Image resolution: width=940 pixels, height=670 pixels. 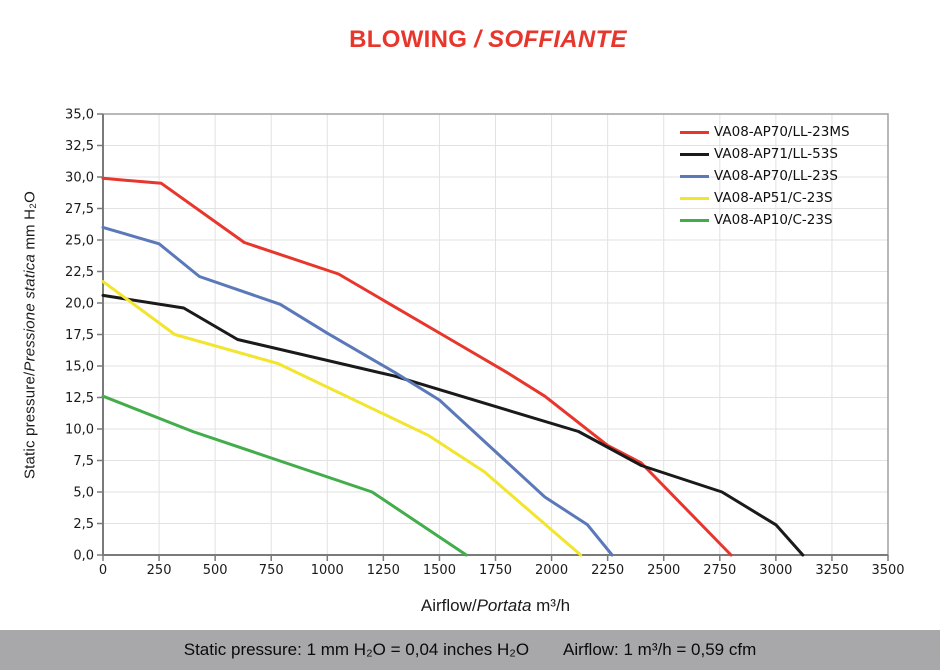 I want to click on legend-item: VA08-AP51/C-23S, so click(x=765, y=198).